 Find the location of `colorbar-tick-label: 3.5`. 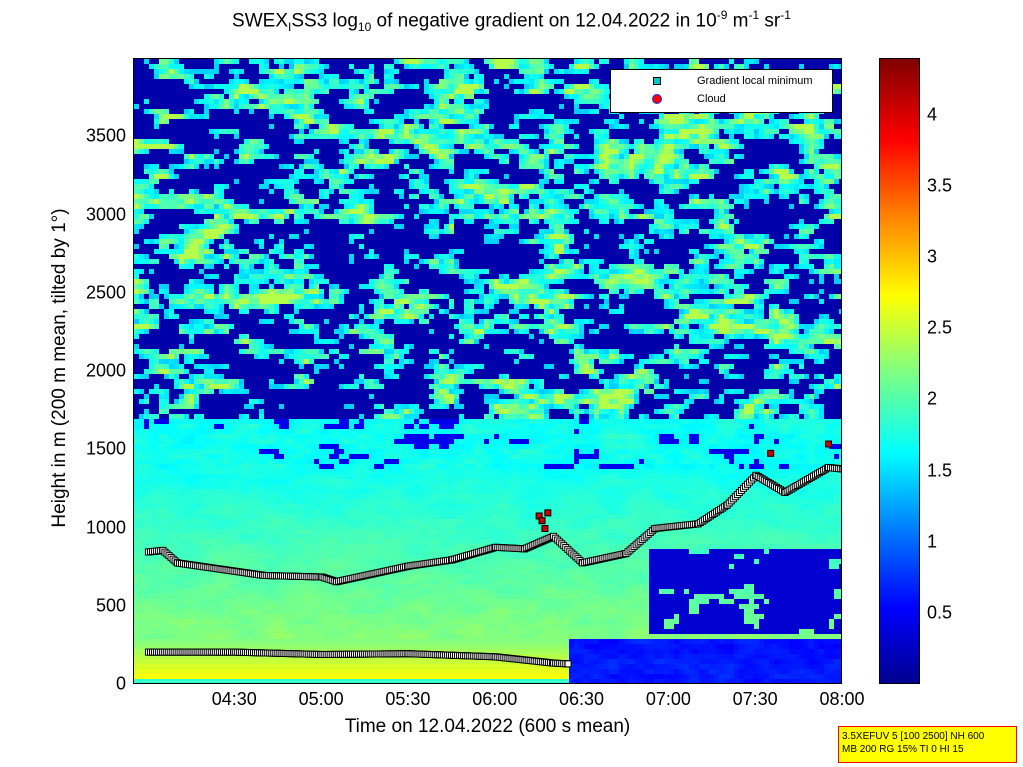

colorbar-tick-label: 3.5 is located at coordinates (940, 185).